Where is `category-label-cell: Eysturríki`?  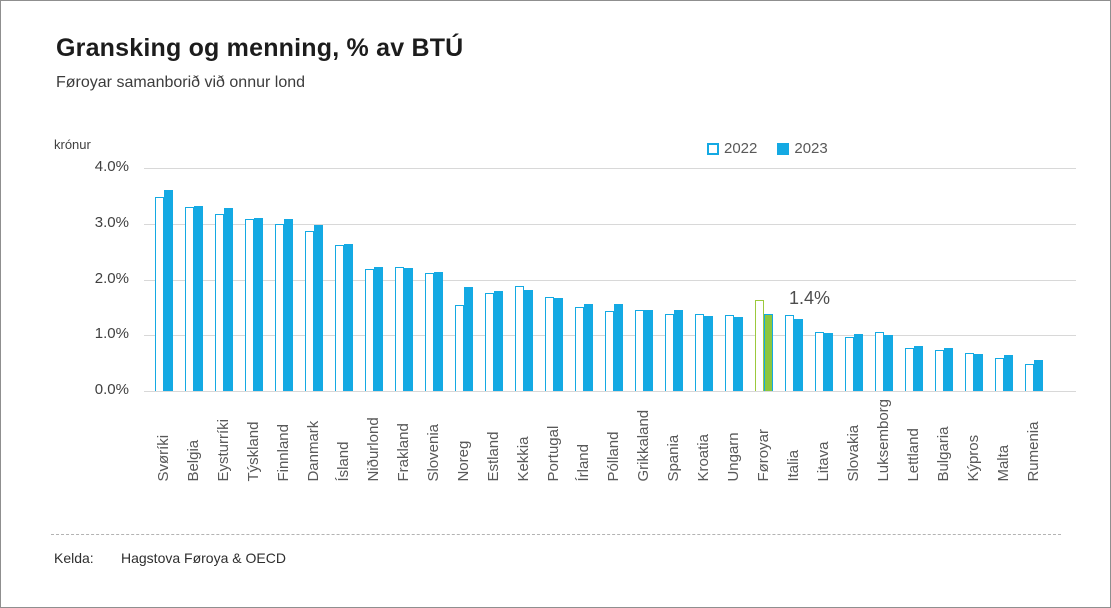
category-label-cell: Eysturríki is located at coordinates (224, 440).